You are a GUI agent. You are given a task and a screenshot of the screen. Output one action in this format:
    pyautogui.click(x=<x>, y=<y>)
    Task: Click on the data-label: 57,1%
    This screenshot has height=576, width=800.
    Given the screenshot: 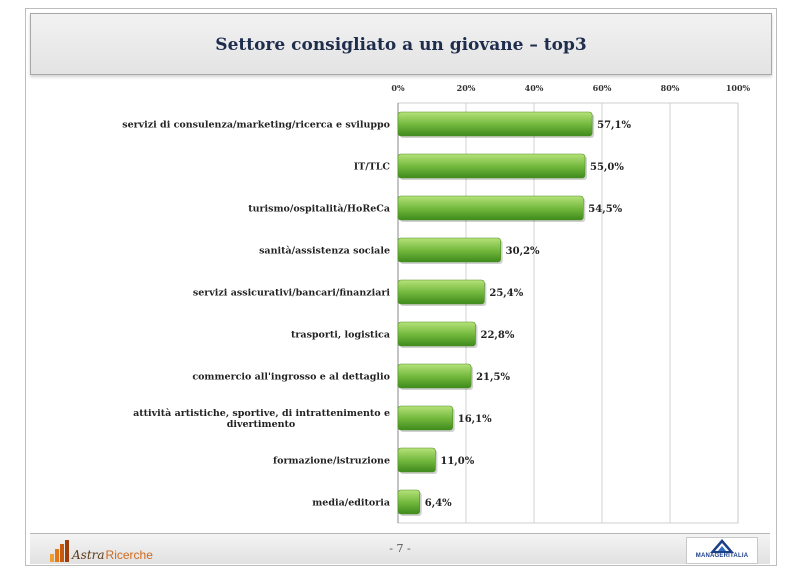 What is the action you would take?
    pyautogui.click(x=614, y=125)
    